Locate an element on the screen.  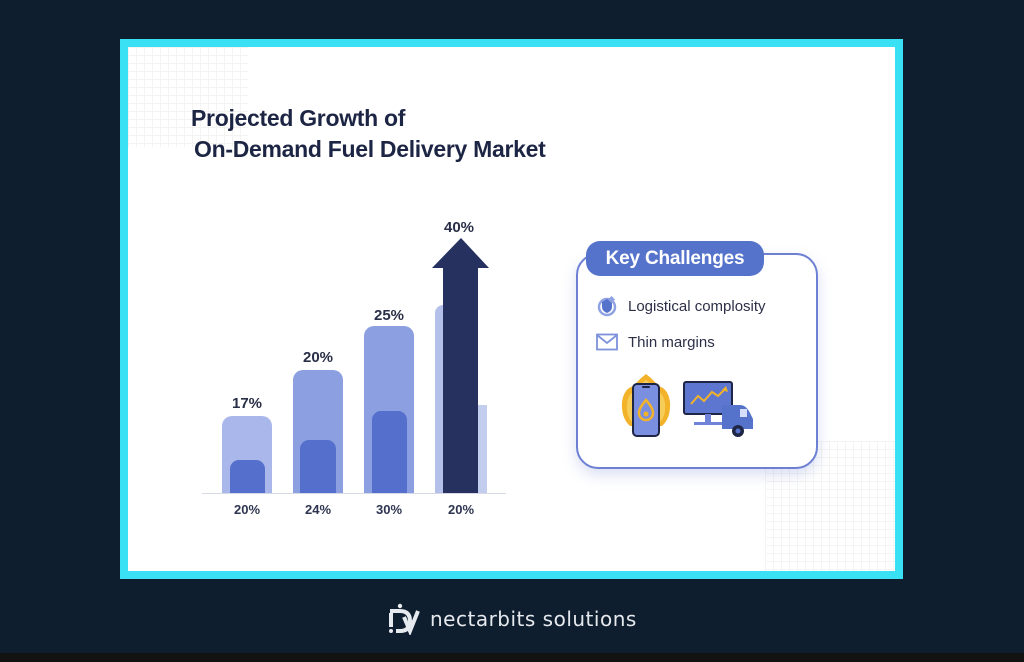
phone-fuel-drop-icon is located at coordinates (646, 405).